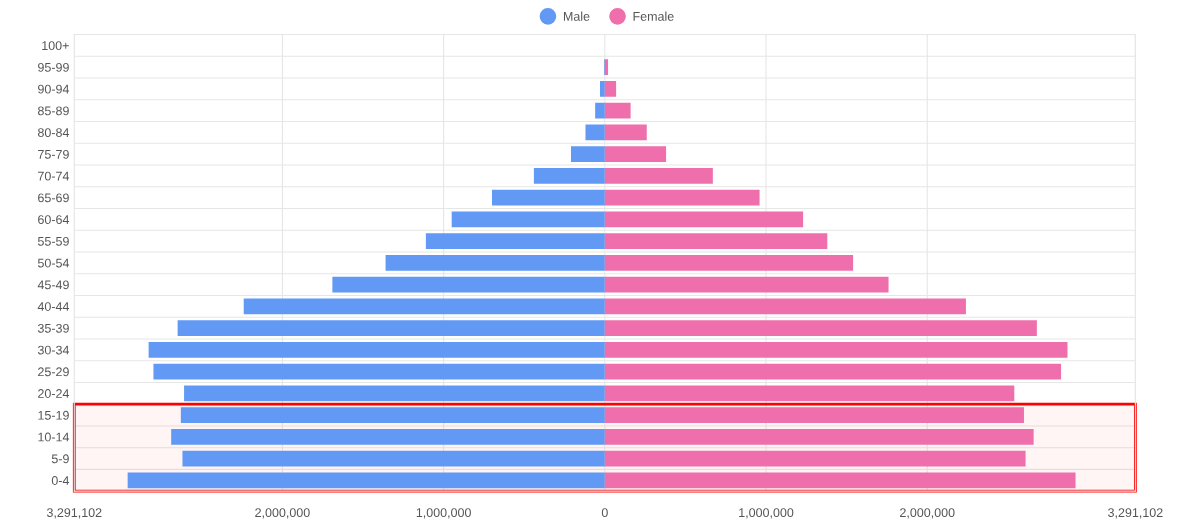 This screenshot has height=531, width=1179. Describe the element at coordinates (53, 350) in the screenshot. I see `y-tick-label: 30-34` at that location.